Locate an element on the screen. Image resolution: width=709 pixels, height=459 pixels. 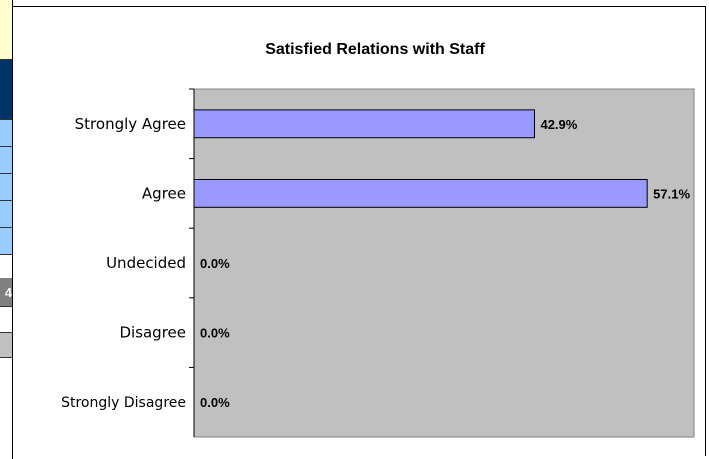
chart-title: Satisfied Relations with Staff is located at coordinates (375, 49).